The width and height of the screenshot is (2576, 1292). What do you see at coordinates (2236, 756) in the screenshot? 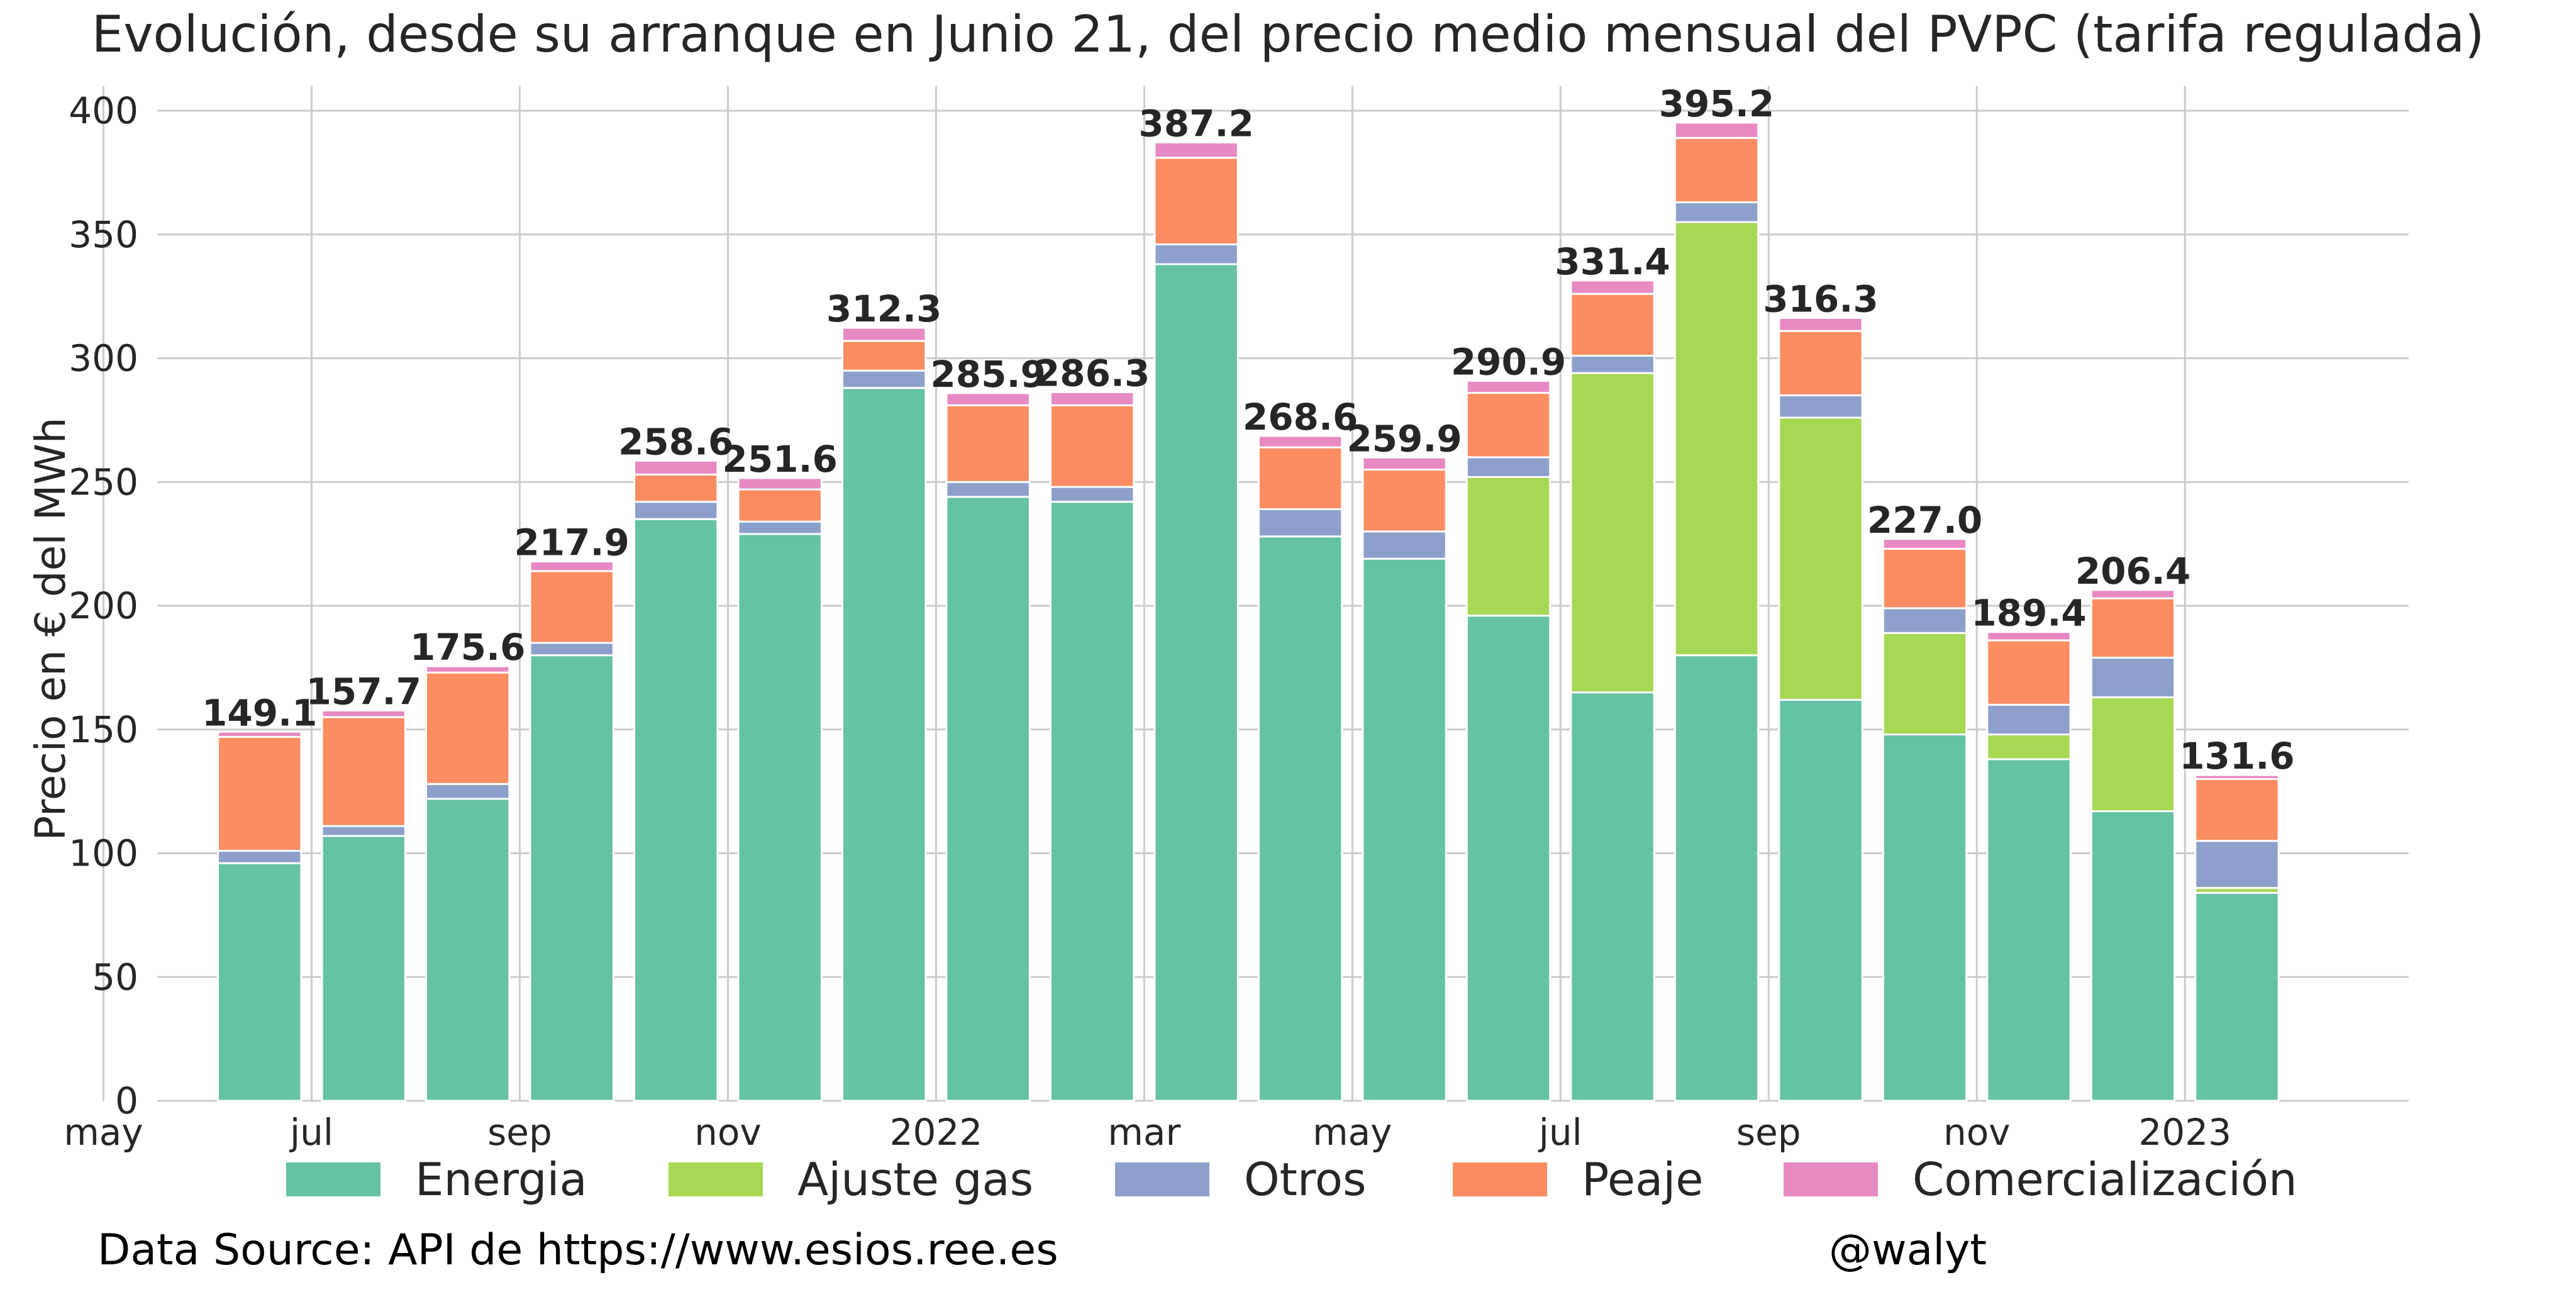
I see `total-data-label: 131.6` at bounding box center [2236, 756].